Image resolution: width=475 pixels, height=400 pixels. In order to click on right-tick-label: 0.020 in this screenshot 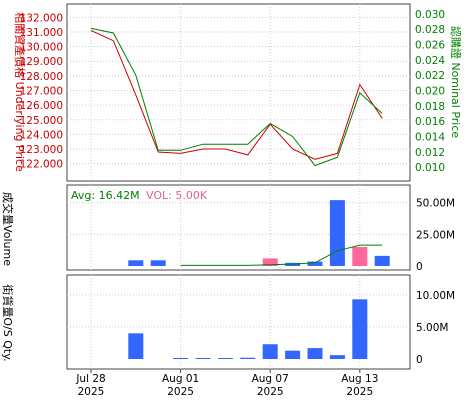, I will do `click(430, 92)`.